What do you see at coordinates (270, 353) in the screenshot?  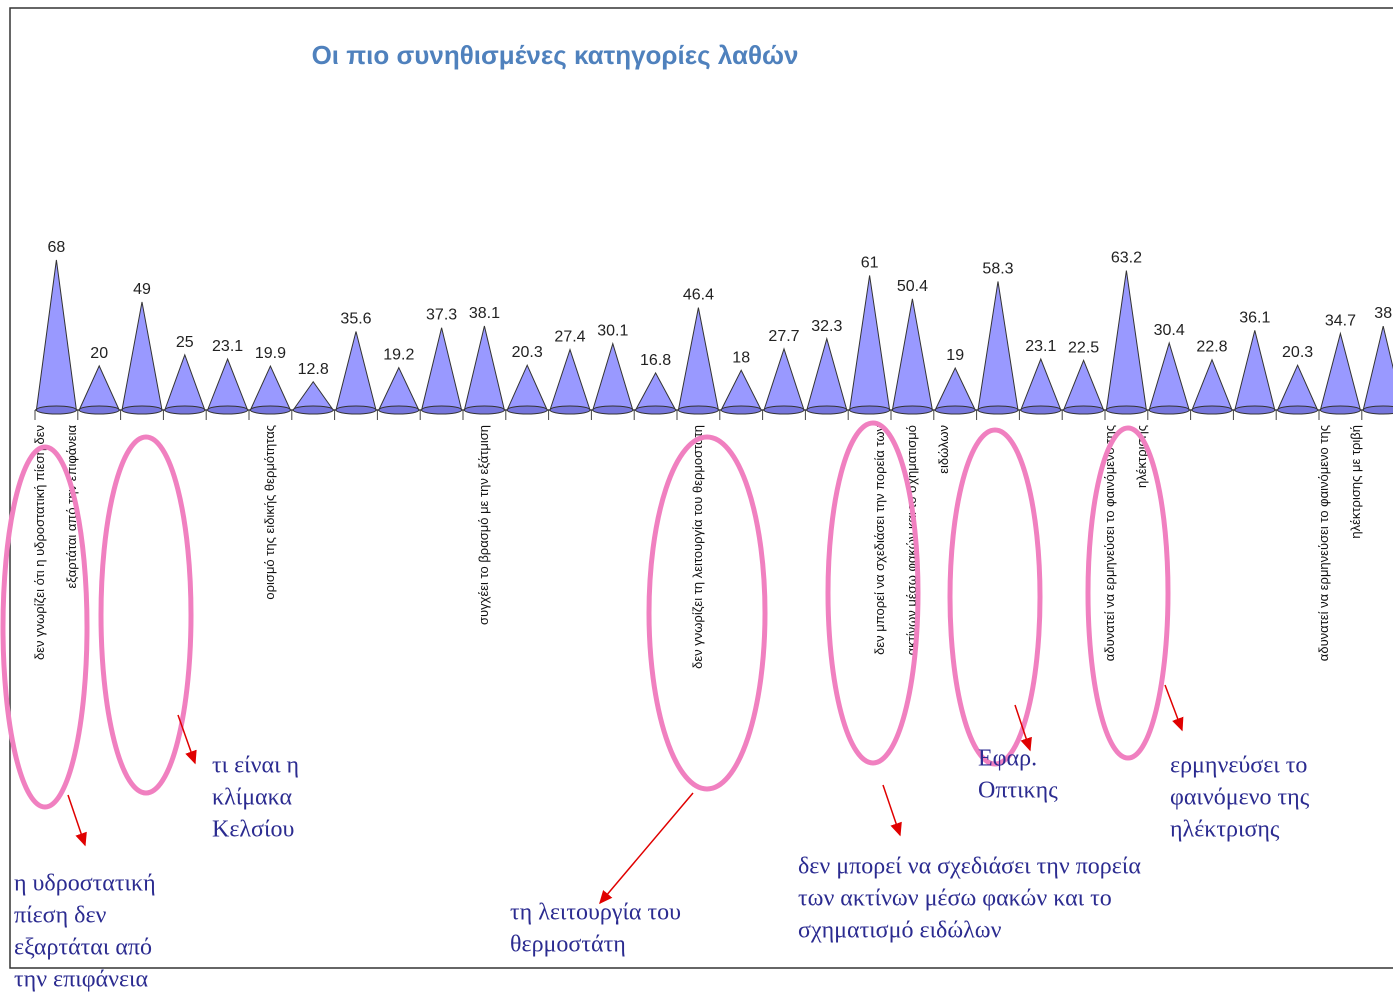 I see `data-label: 19.9` at bounding box center [270, 353].